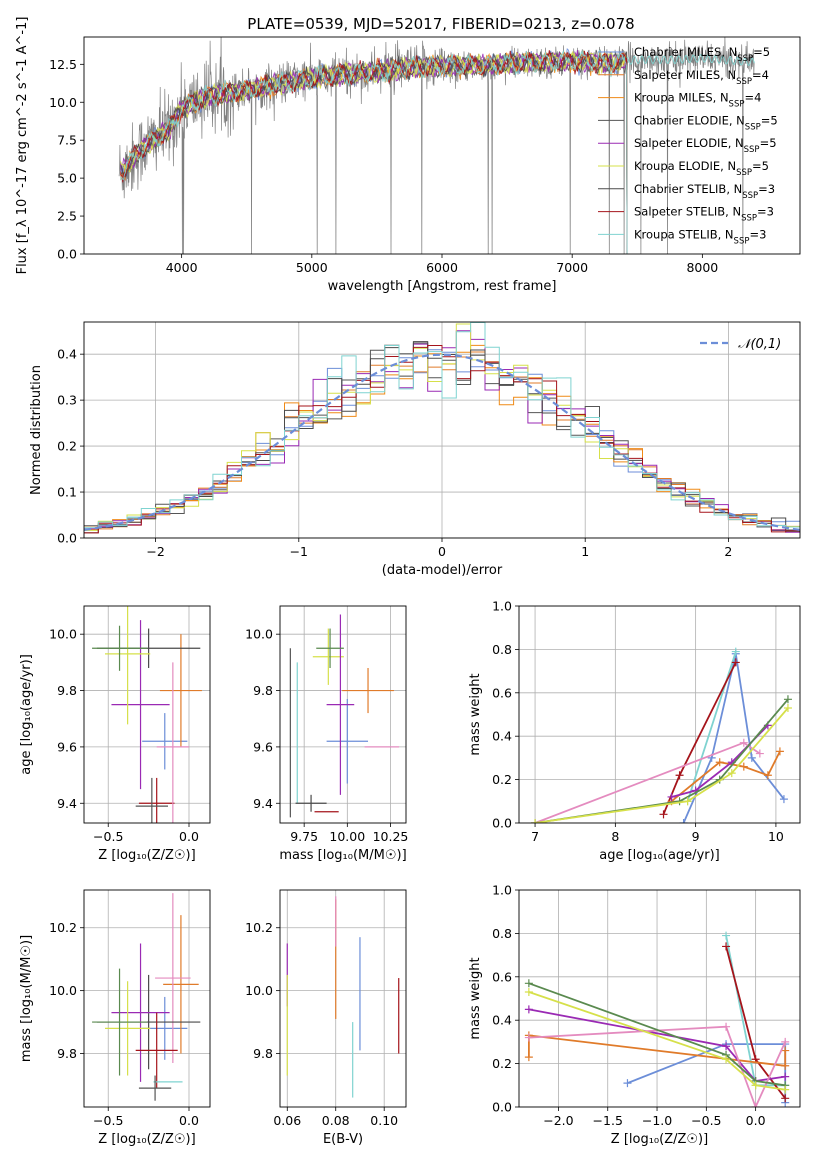 Image resolution: width=819 pixels, height=1170 pixels. What do you see at coordinates (22, 146) in the screenshot?
I see `y-axis-label: Flux [f_λ 10^-17 erg cm^-2 s^-1 A^-1]` at bounding box center [22, 146].